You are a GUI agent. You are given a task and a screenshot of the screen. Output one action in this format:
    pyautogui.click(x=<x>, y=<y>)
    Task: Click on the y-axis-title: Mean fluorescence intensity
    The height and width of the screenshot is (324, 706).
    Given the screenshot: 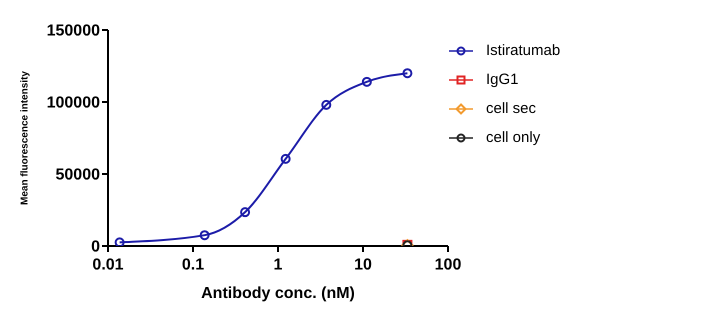 What is the action you would take?
    pyautogui.click(x=25, y=137)
    